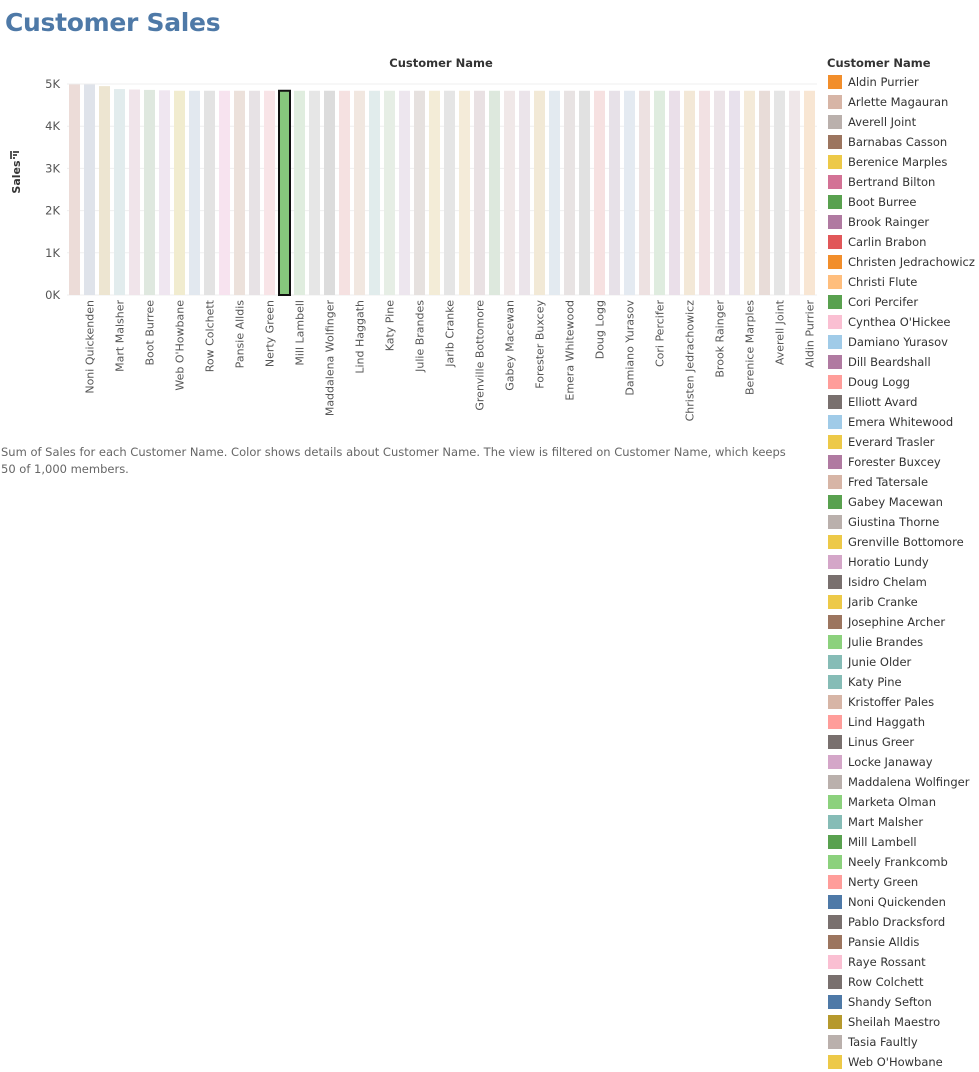  Describe the element at coordinates (359, 192) in the screenshot. I see `bar-lind-haggath` at that location.